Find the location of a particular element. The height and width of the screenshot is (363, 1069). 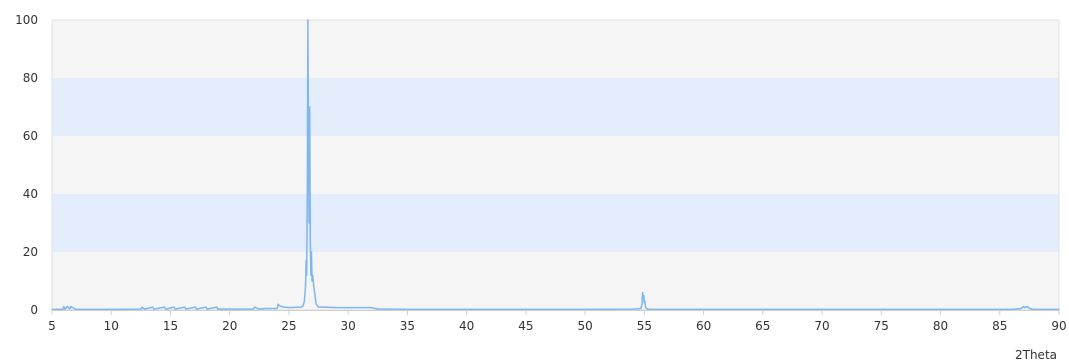

x-tick-label: 15 is located at coordinates (170, 326).